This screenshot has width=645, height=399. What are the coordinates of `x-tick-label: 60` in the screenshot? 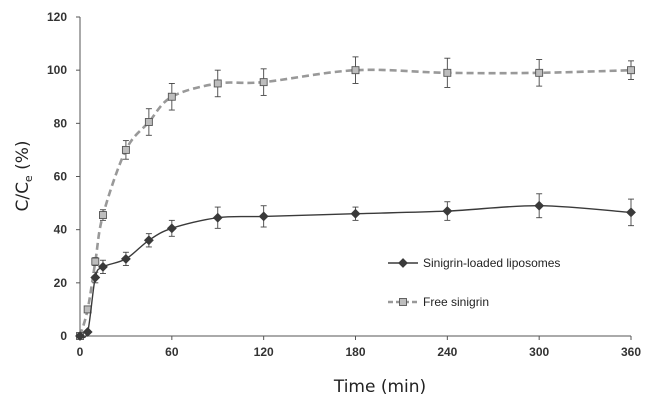 It's located at (172, 352).